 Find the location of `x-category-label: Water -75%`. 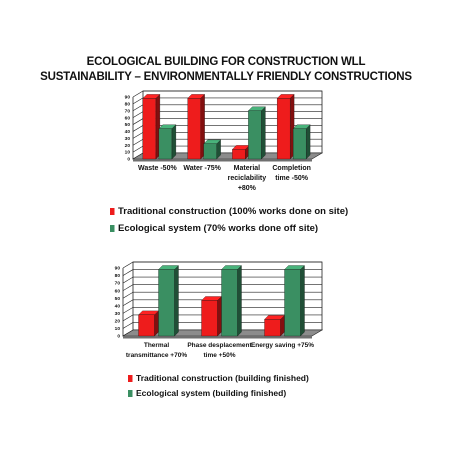

x-category-label: Water -75% is located at coordinates (202, 168).